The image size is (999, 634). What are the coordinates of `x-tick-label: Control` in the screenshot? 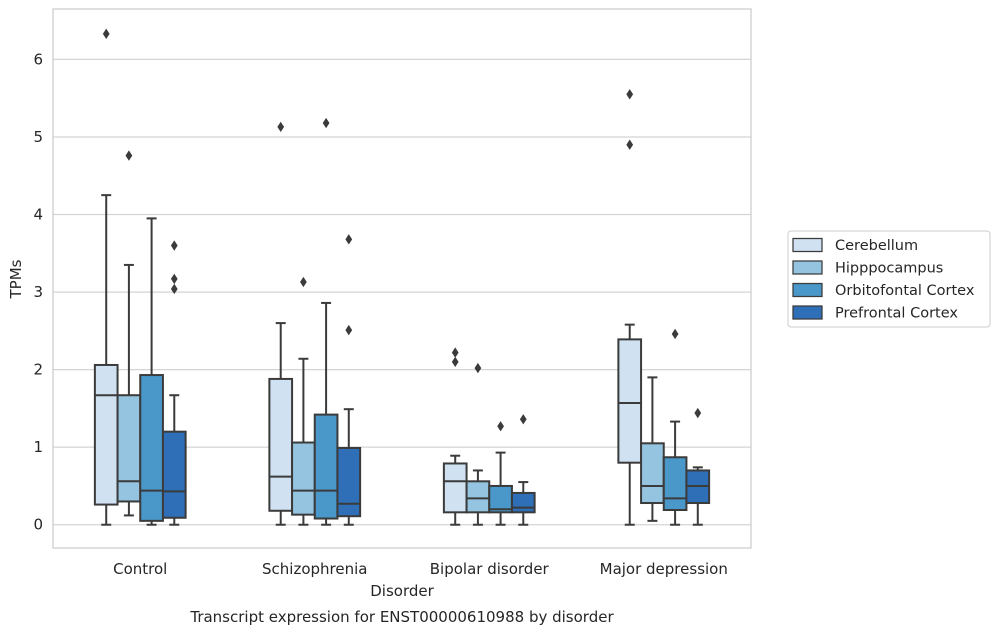 It's located at (140, 569).